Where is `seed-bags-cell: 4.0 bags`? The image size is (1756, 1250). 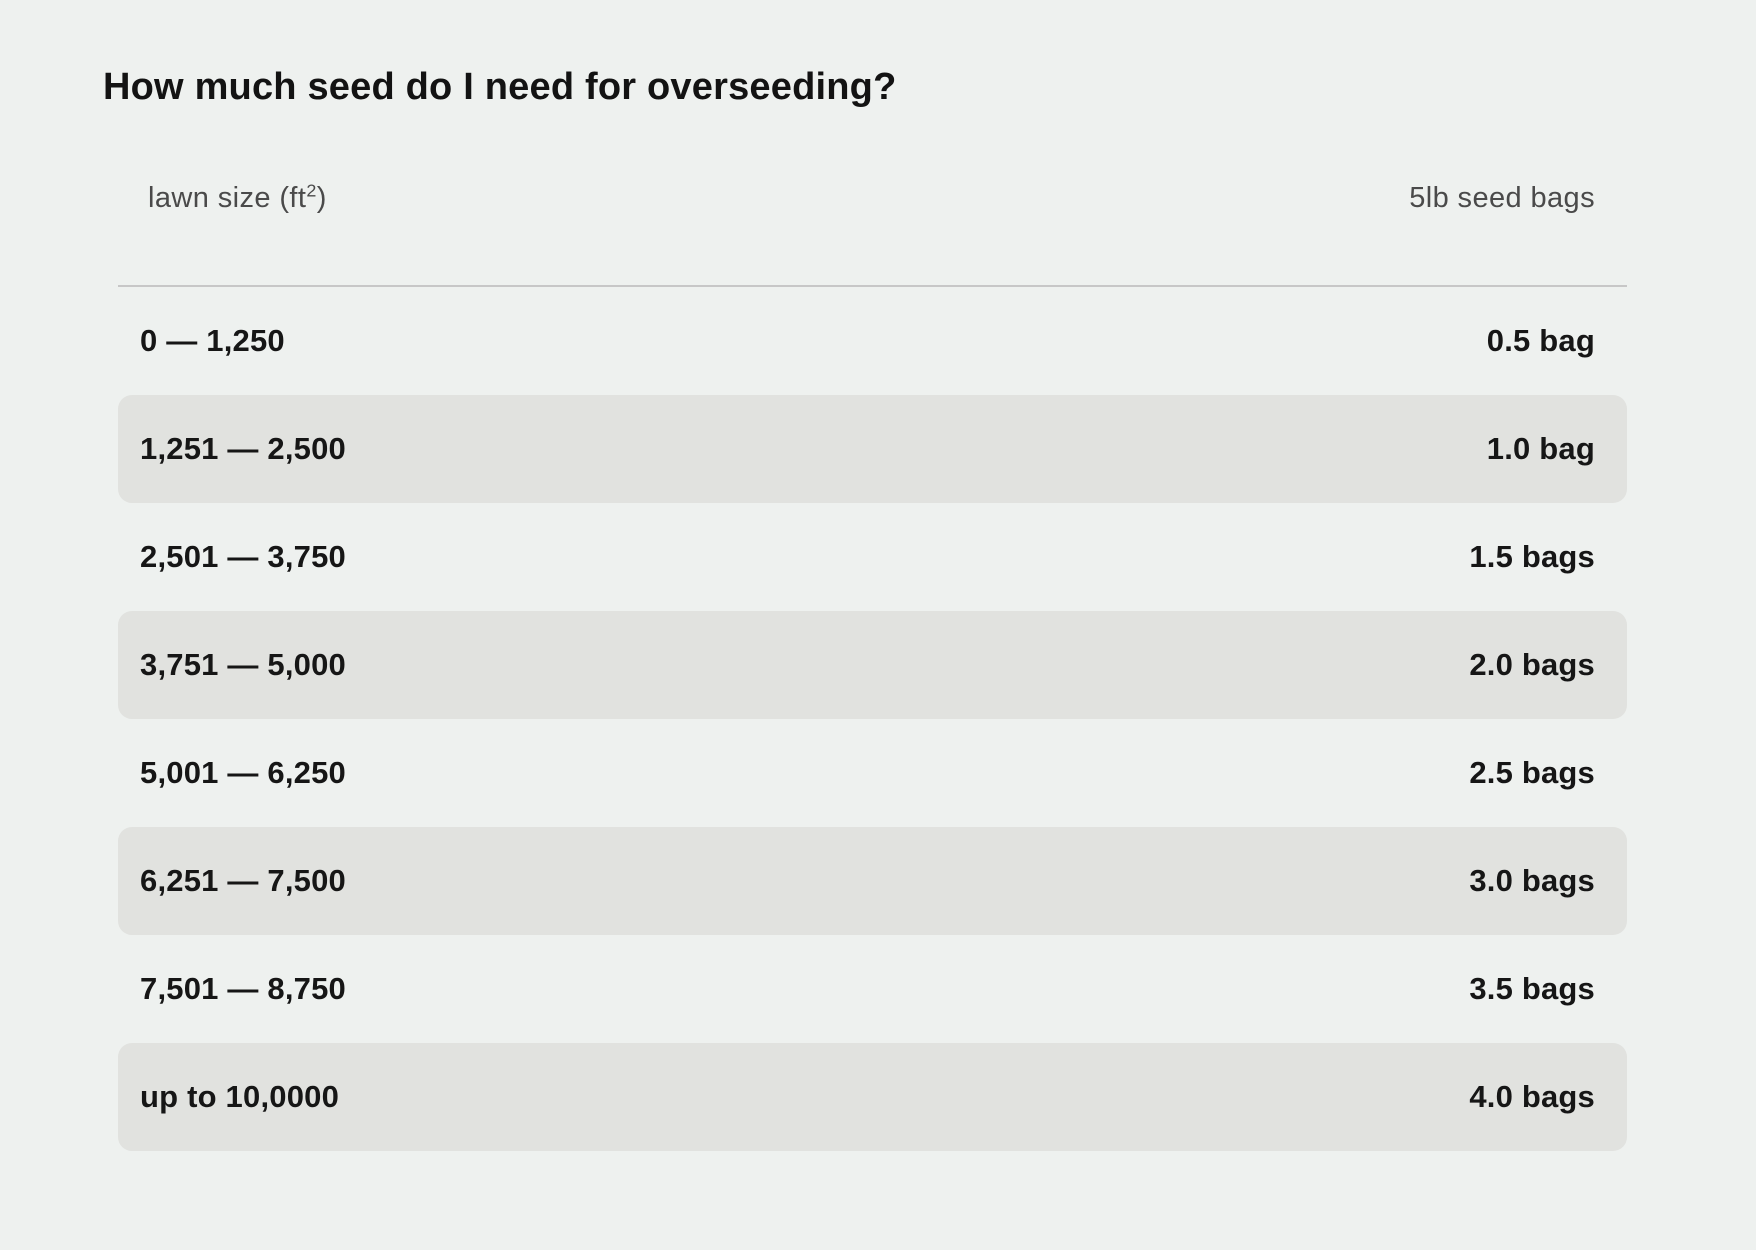 seed-bags-cell: 4.0 bags is located at coordinates (1532, 1096).